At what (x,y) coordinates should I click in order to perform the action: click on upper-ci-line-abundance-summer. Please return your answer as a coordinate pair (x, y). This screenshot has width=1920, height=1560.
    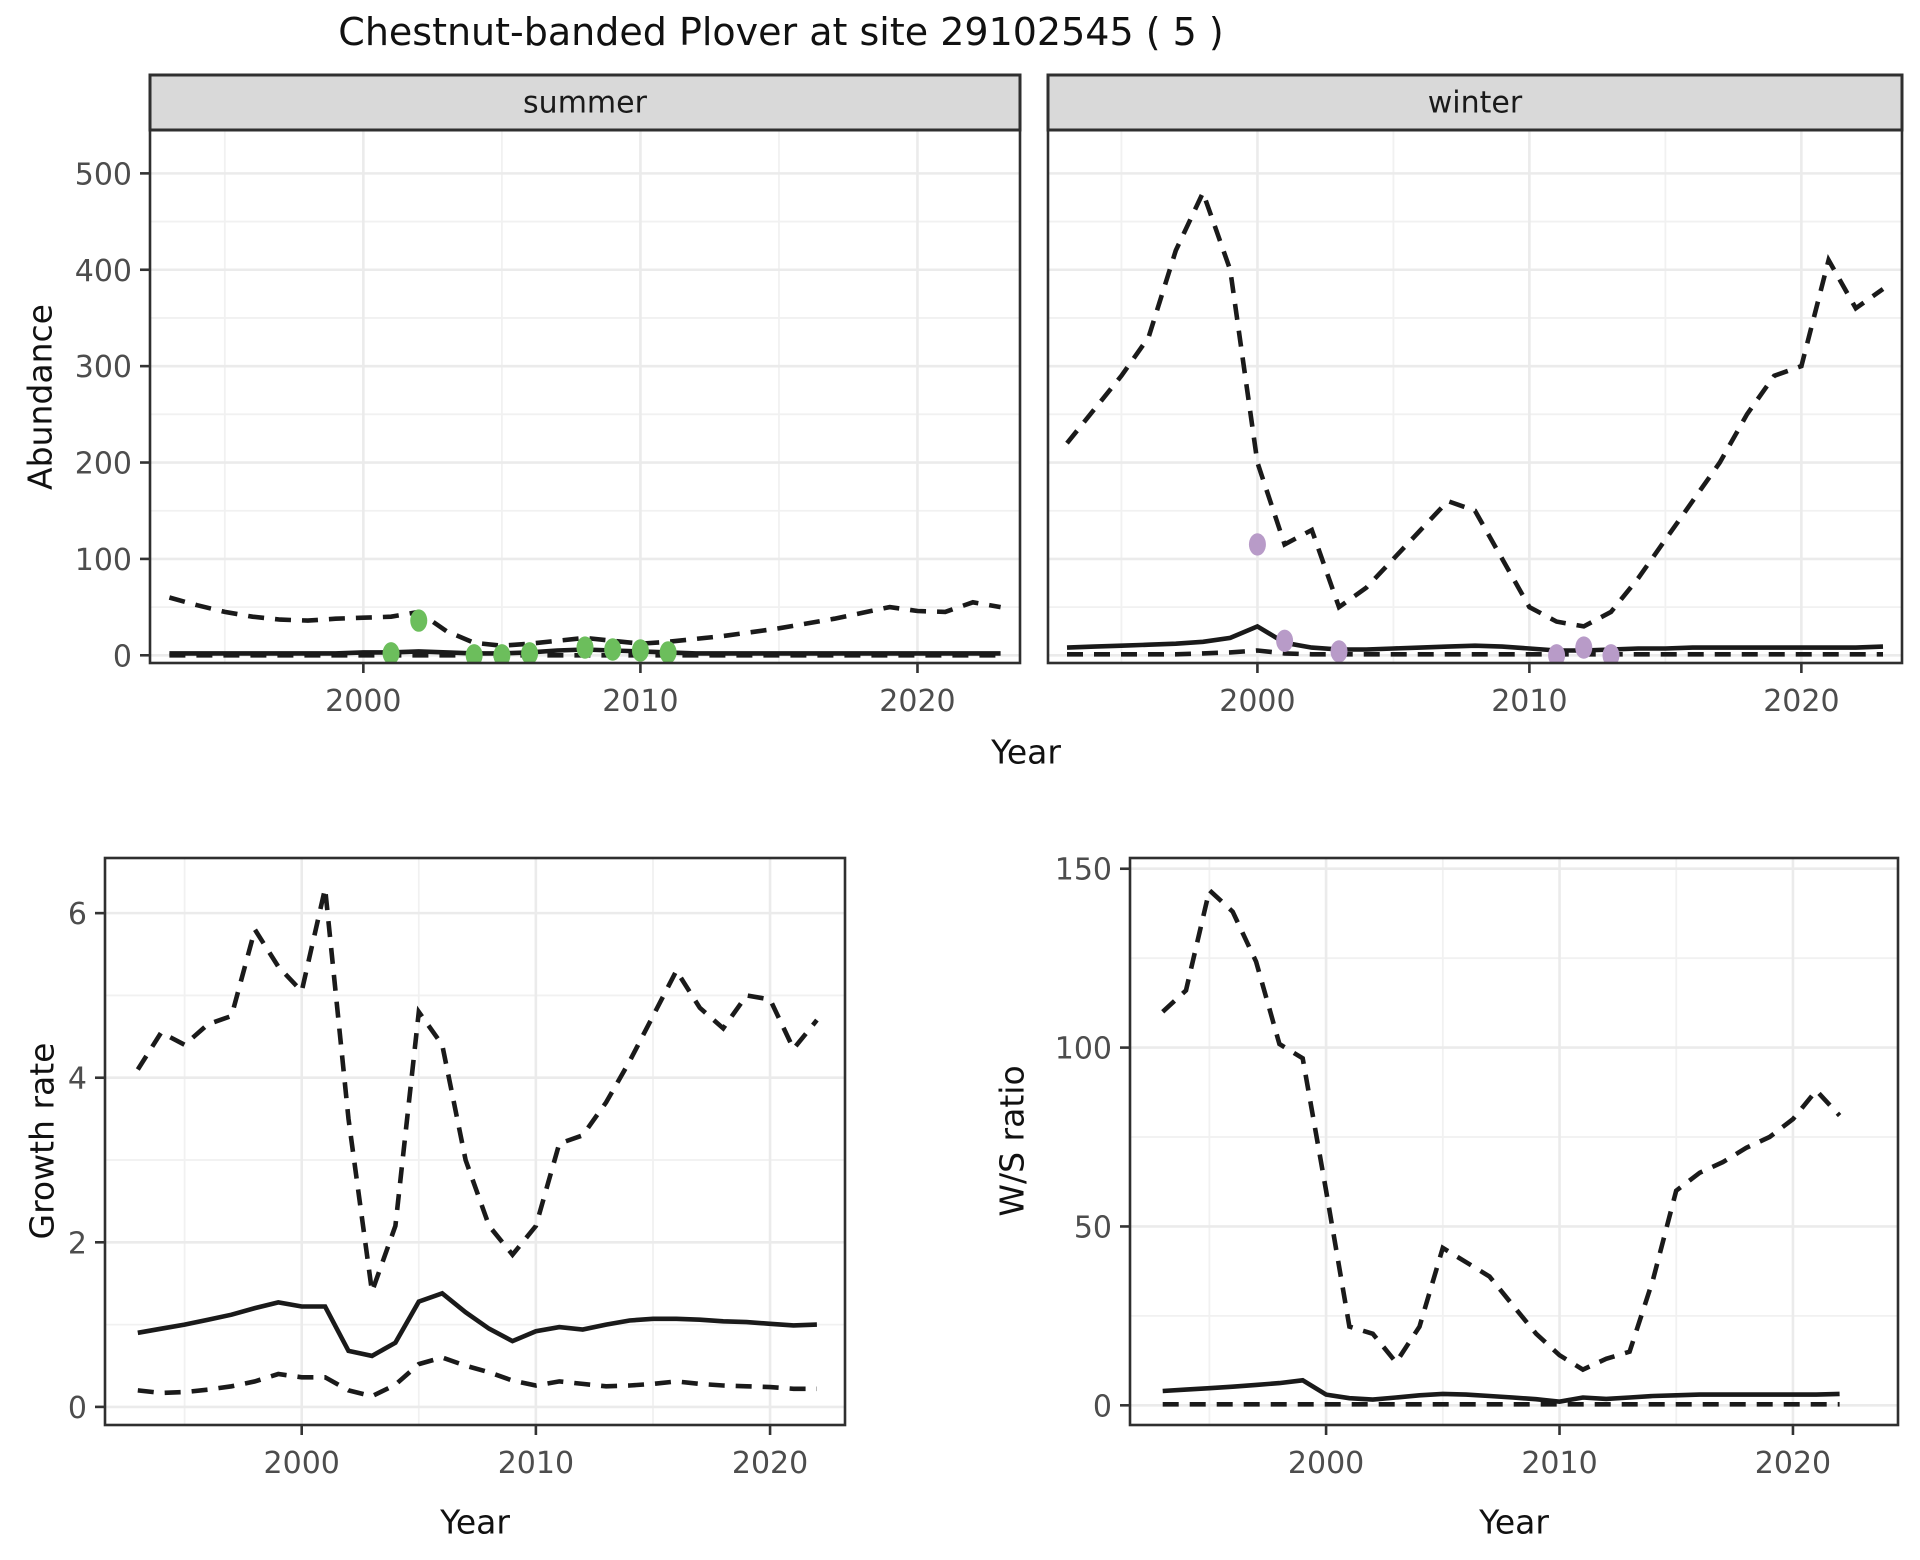
    Looking at the image, I should click on (584, 622).